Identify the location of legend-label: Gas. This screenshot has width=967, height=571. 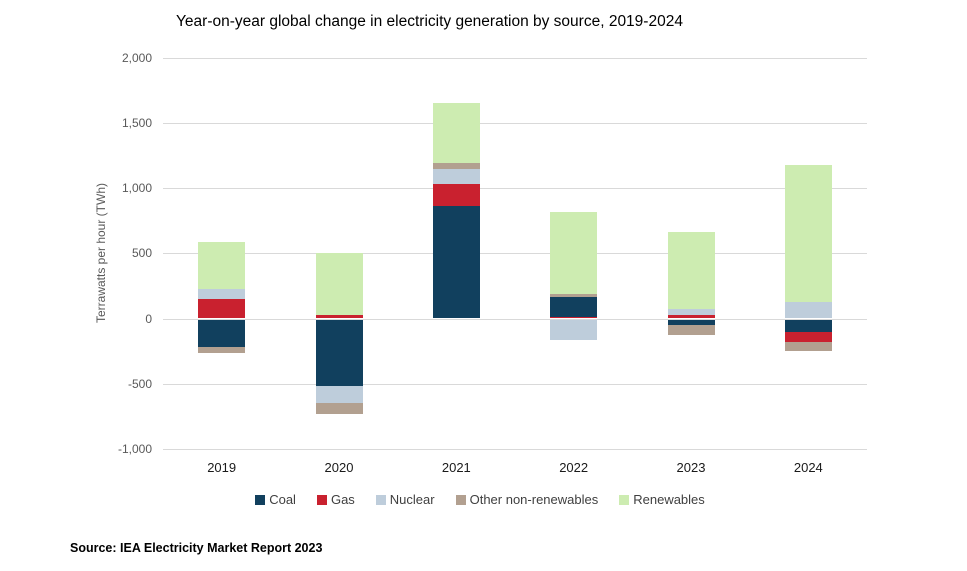
(342, 499).